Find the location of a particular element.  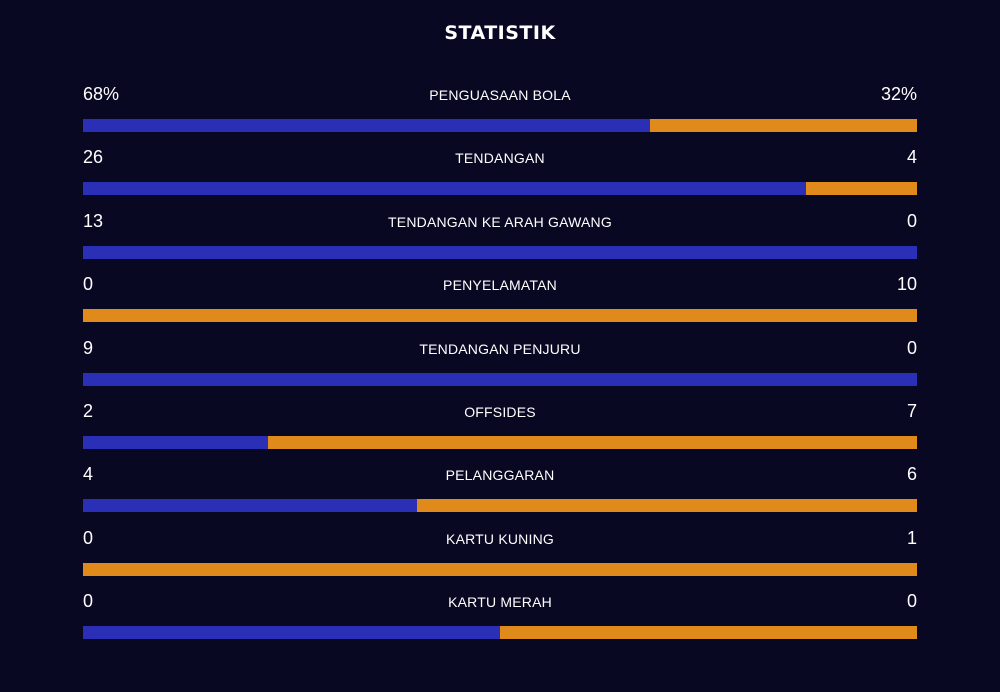

home-value: 13 is located at coordinates (93, 220).